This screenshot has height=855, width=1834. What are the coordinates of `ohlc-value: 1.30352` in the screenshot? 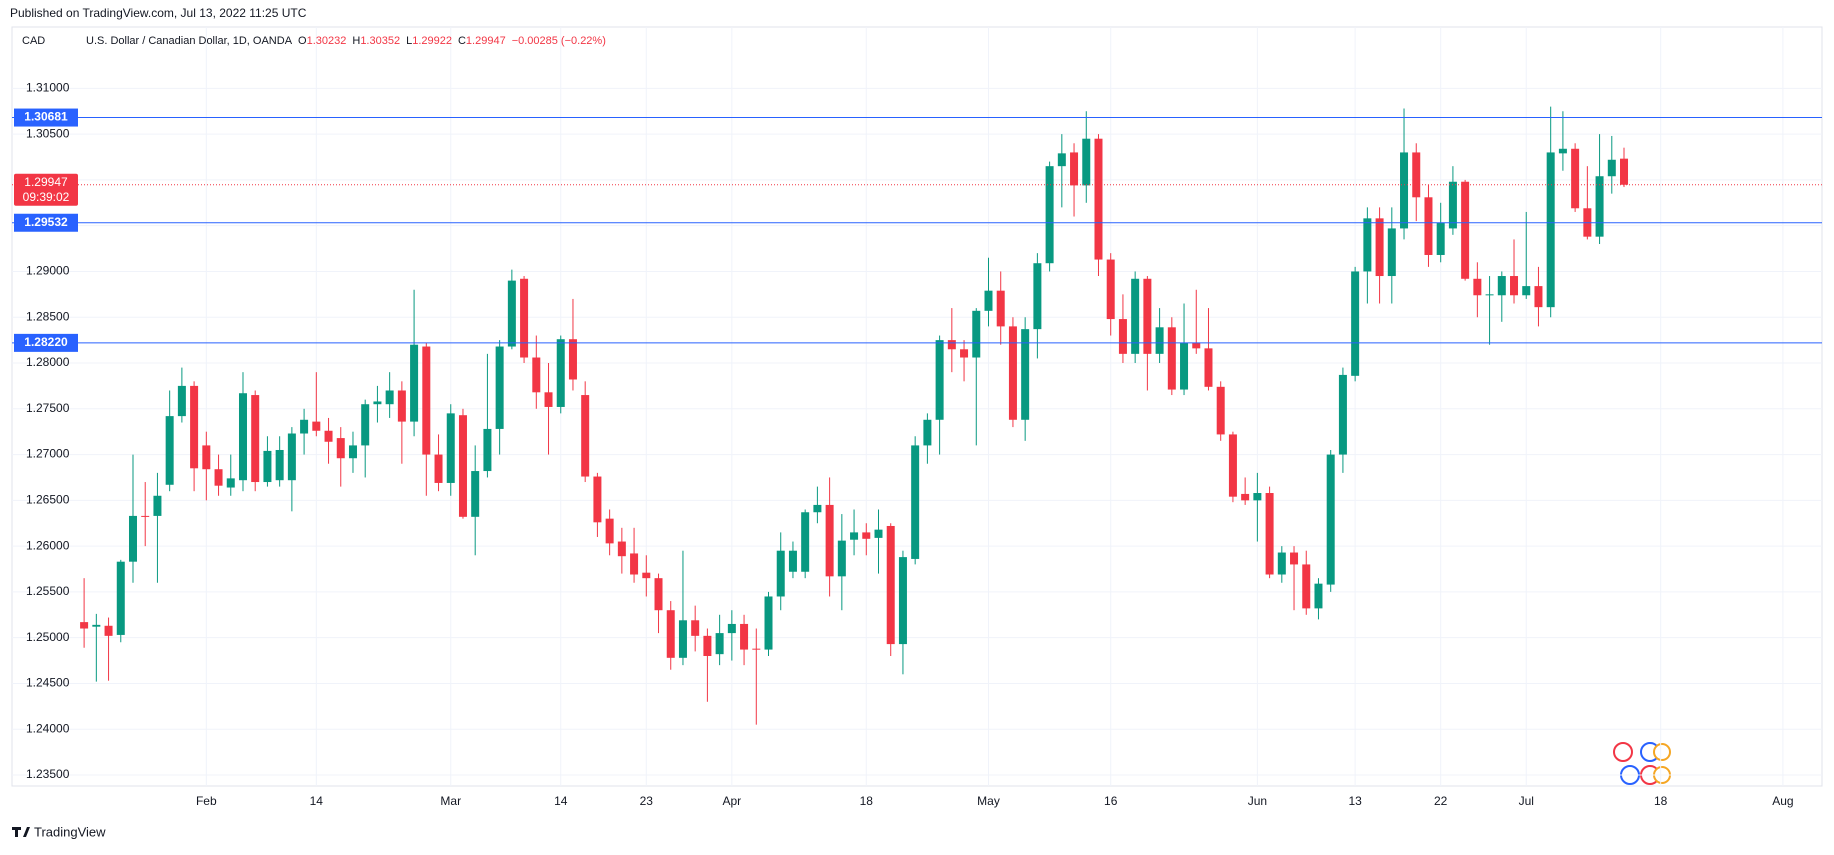 It's located at (380, 41).